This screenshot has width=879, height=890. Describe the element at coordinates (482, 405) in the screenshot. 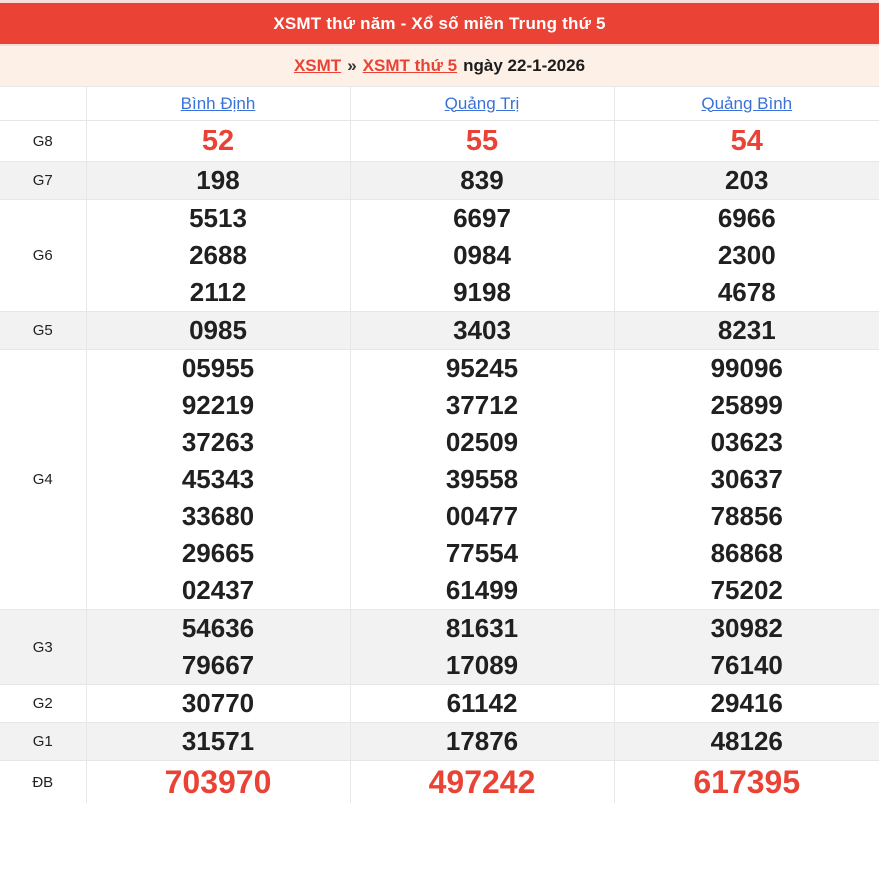

I see `prize-number: 37712` at that location.